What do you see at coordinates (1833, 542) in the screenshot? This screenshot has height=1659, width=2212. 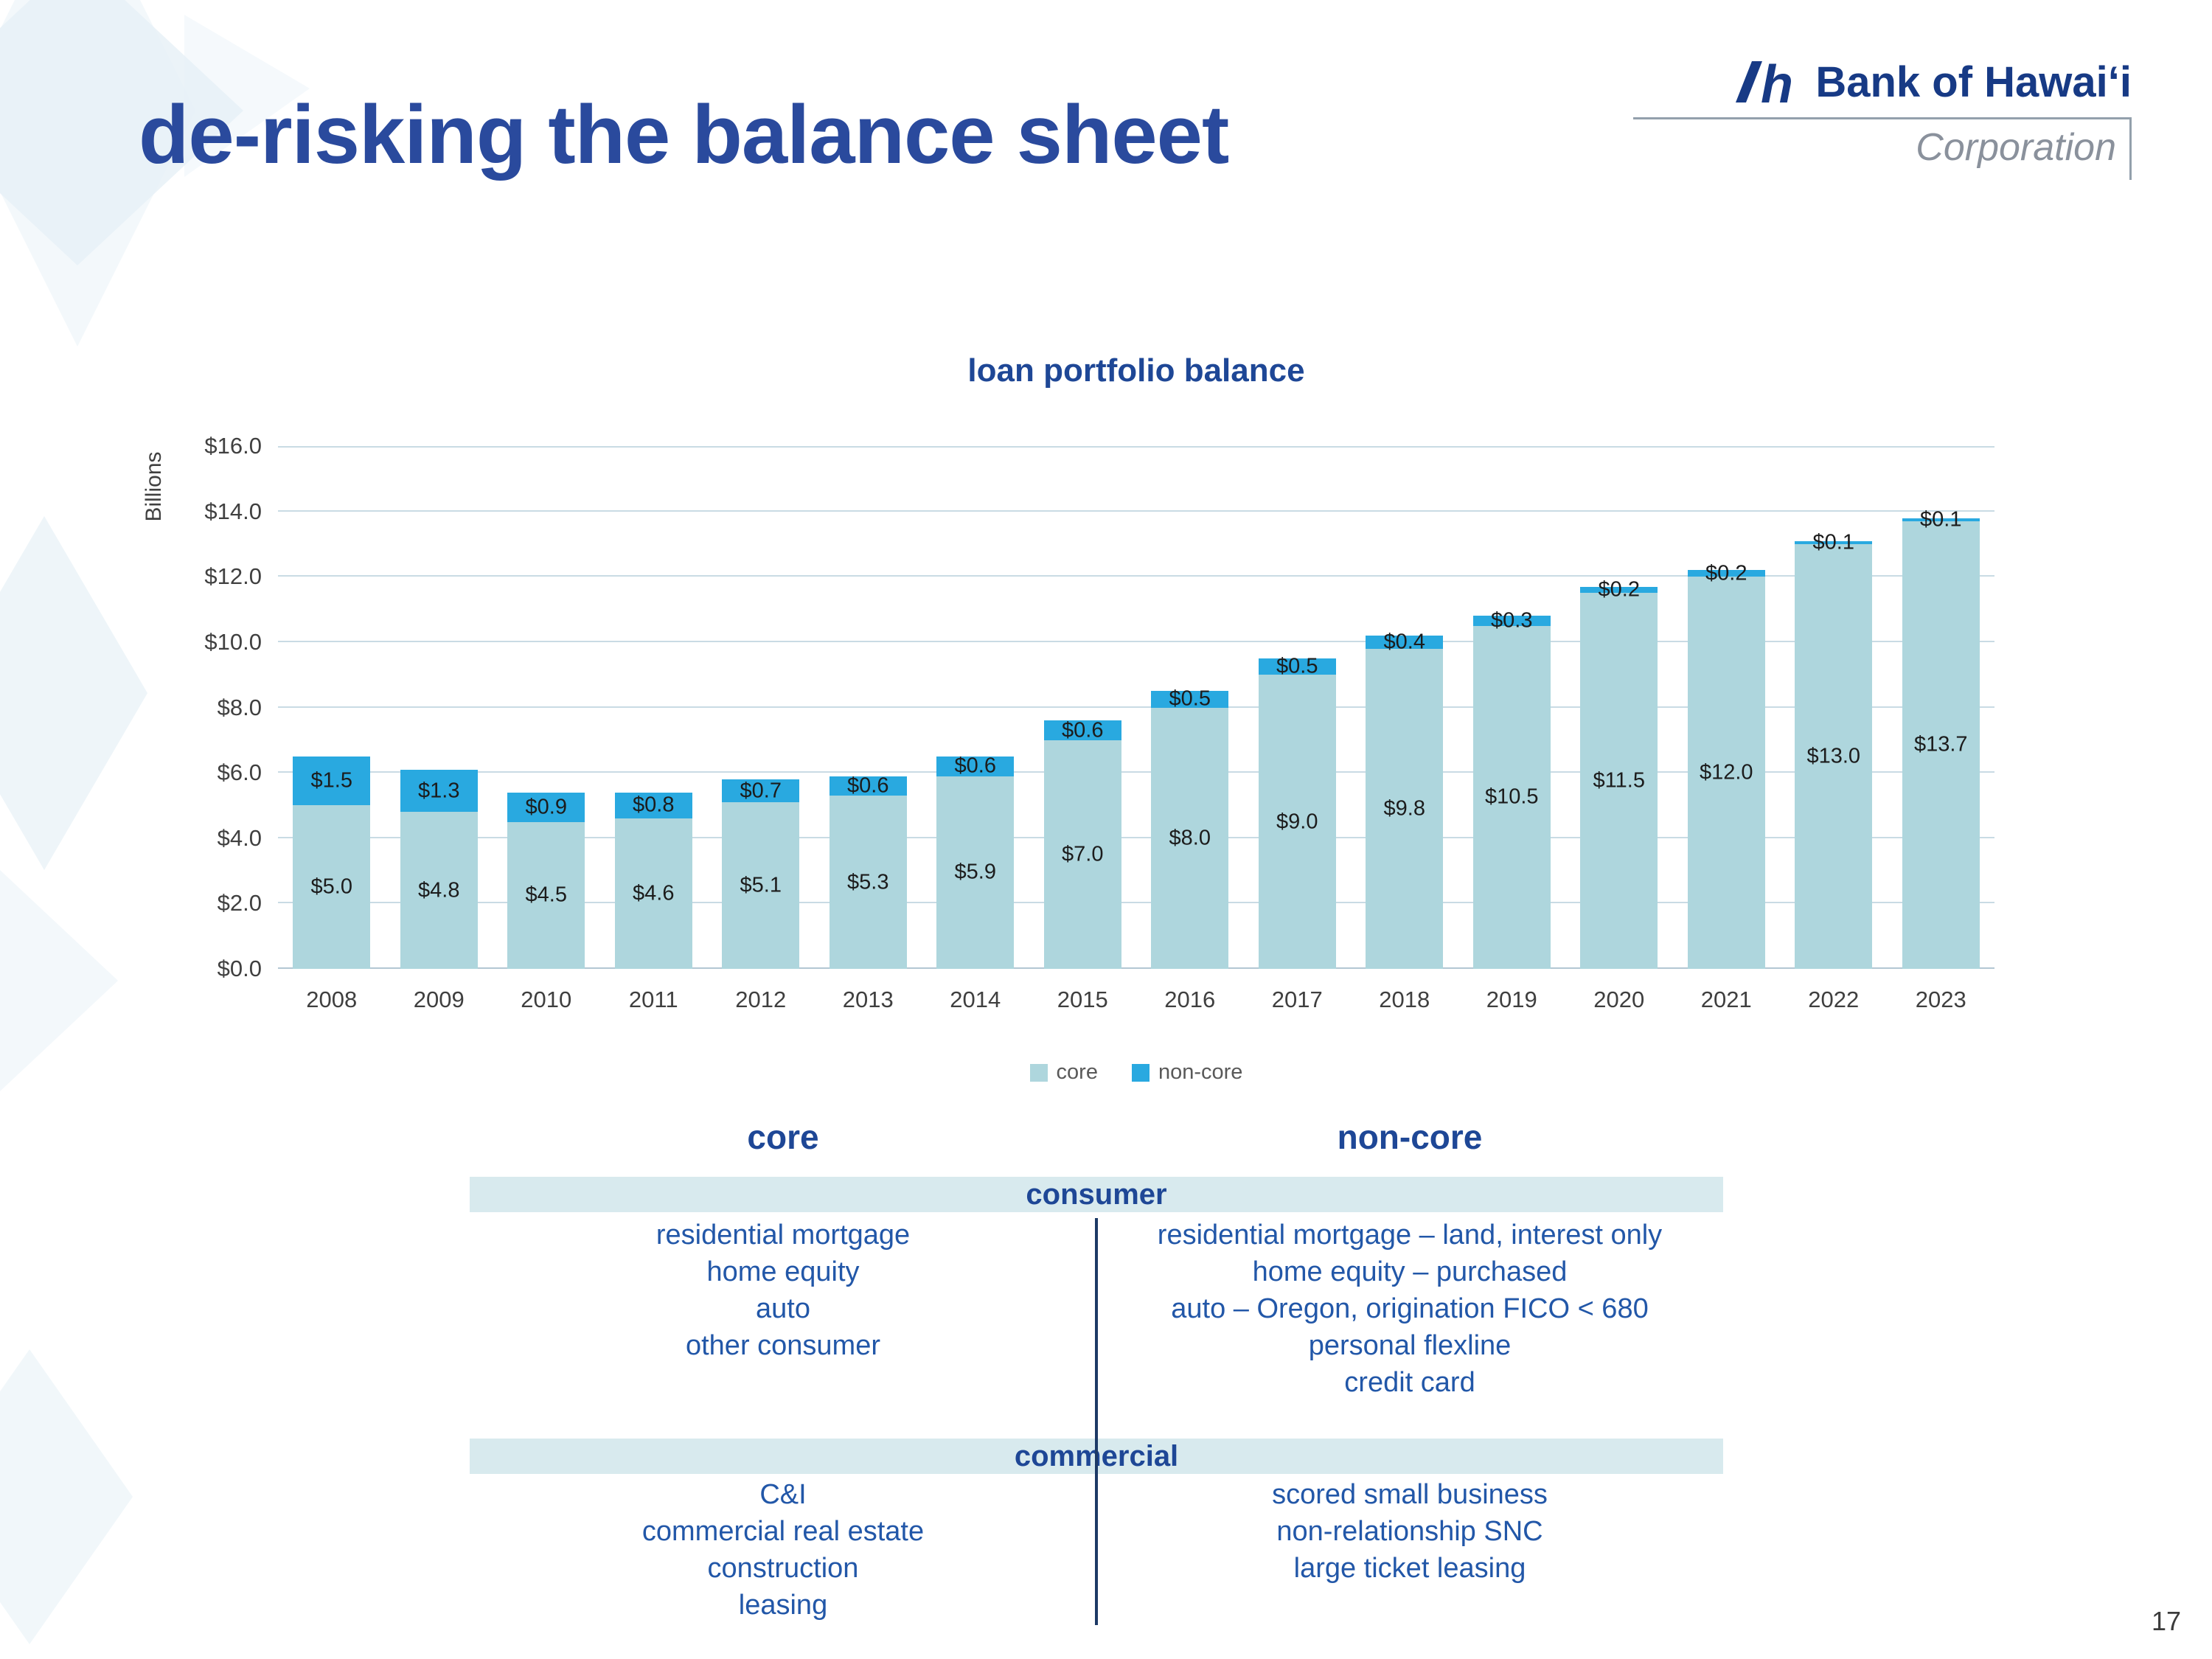 I see `non-core-bar-label: $0.1` at bounding box center [1833, 542].